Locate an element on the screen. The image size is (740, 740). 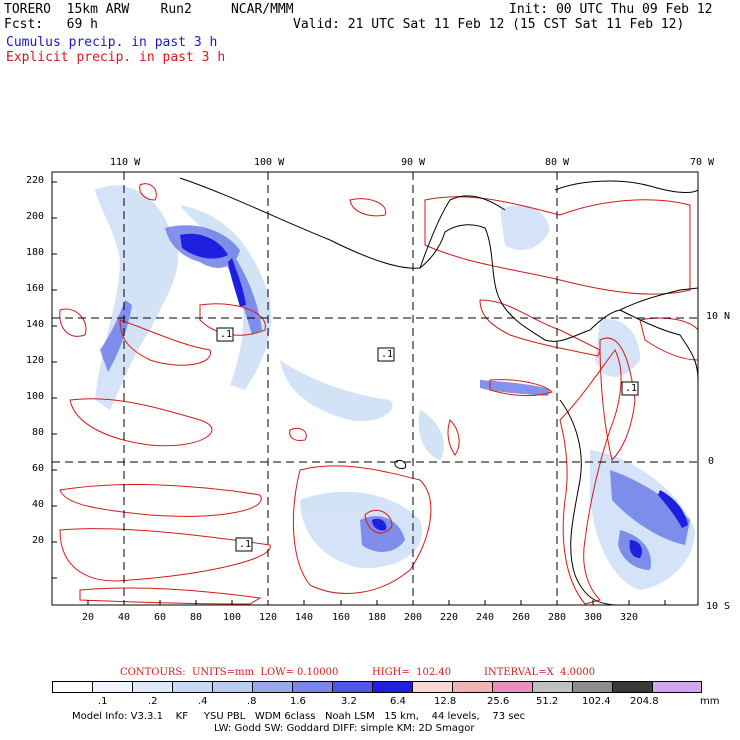
init-time: Init: 00 UTC Thu 09 Feb 12 is located at coordinates (611, 9).